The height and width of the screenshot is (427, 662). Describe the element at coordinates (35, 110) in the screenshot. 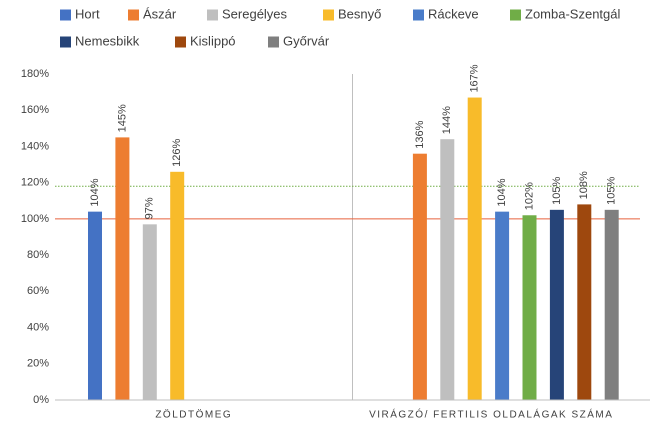

I see `y-tick-label: 160%` at that location.